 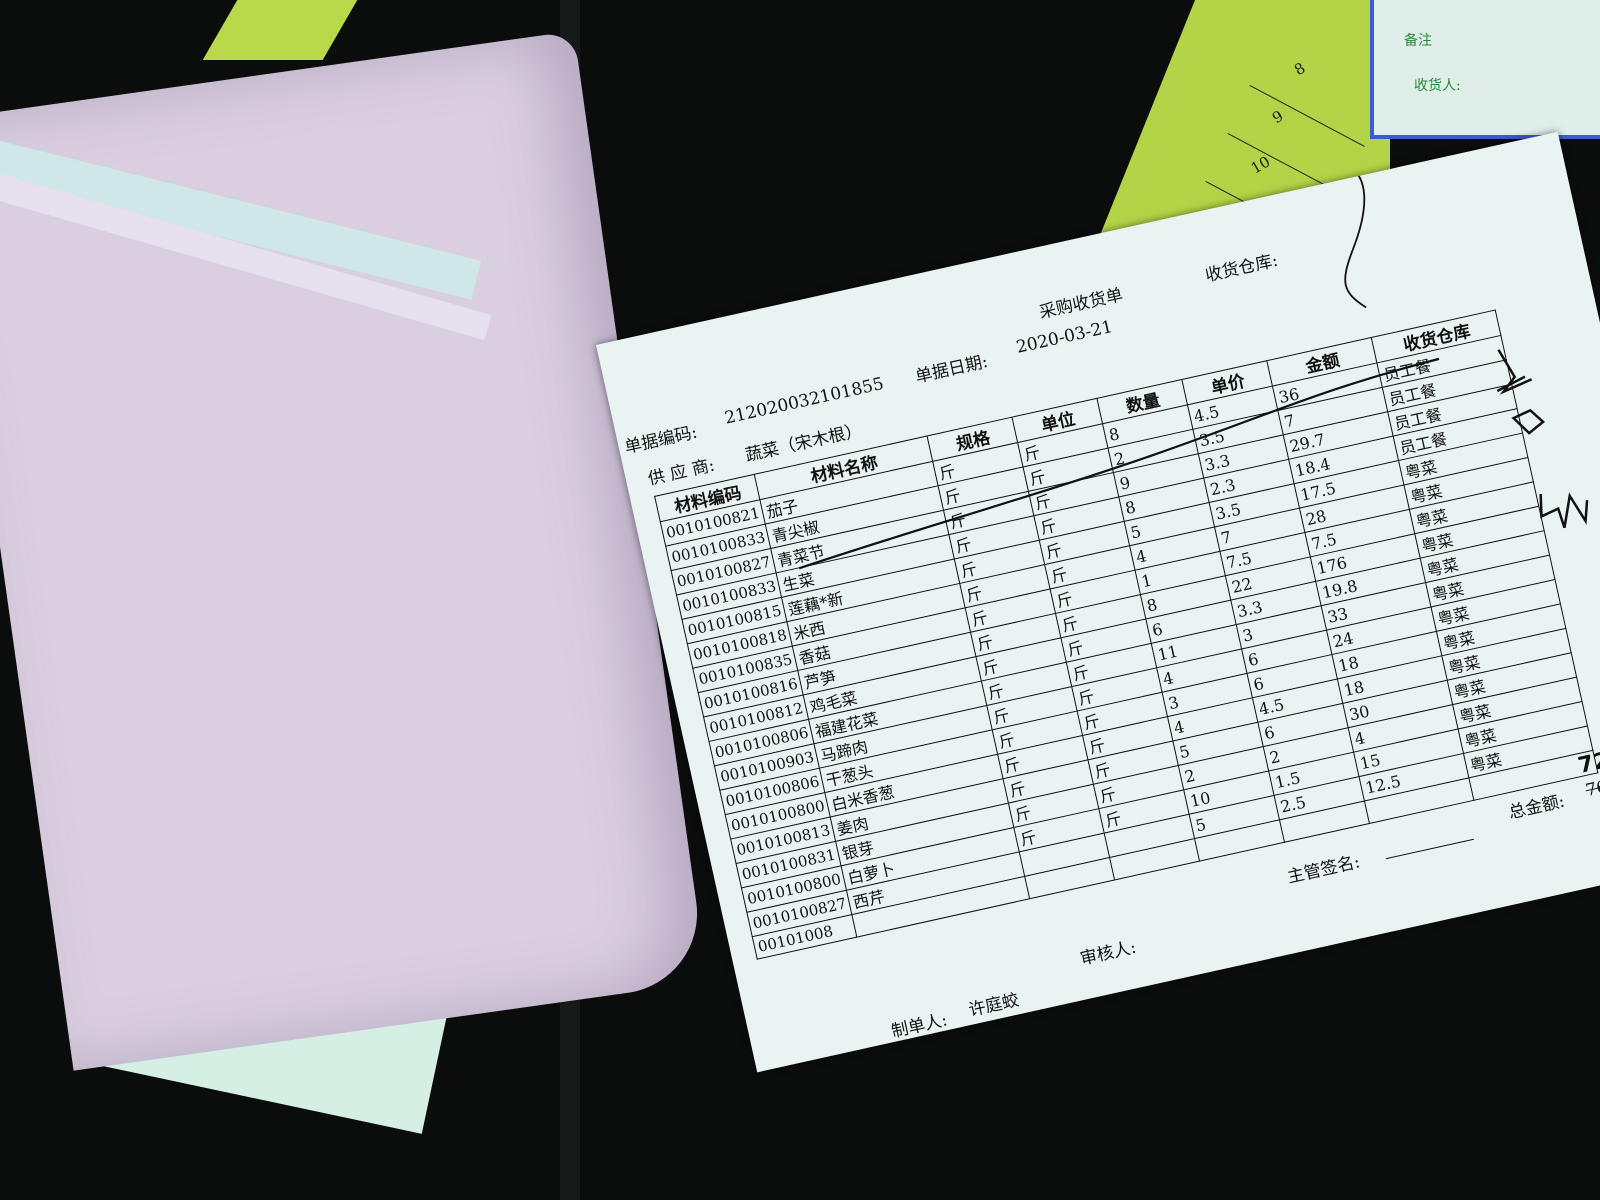 I want to click on doc-no: 212020032101855, so click(x=804, y=401).